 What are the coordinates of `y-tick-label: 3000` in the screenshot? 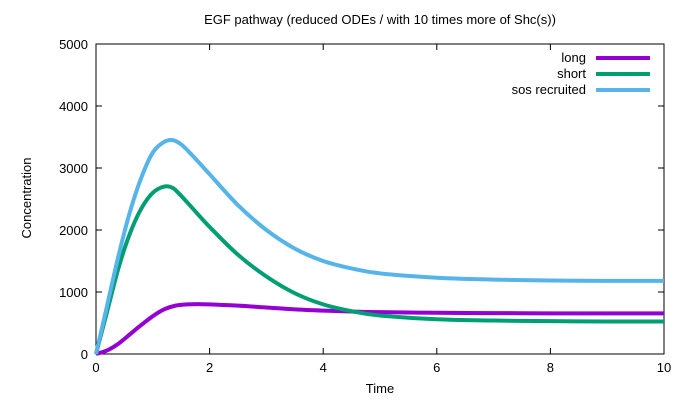 It's located at (73, 168).